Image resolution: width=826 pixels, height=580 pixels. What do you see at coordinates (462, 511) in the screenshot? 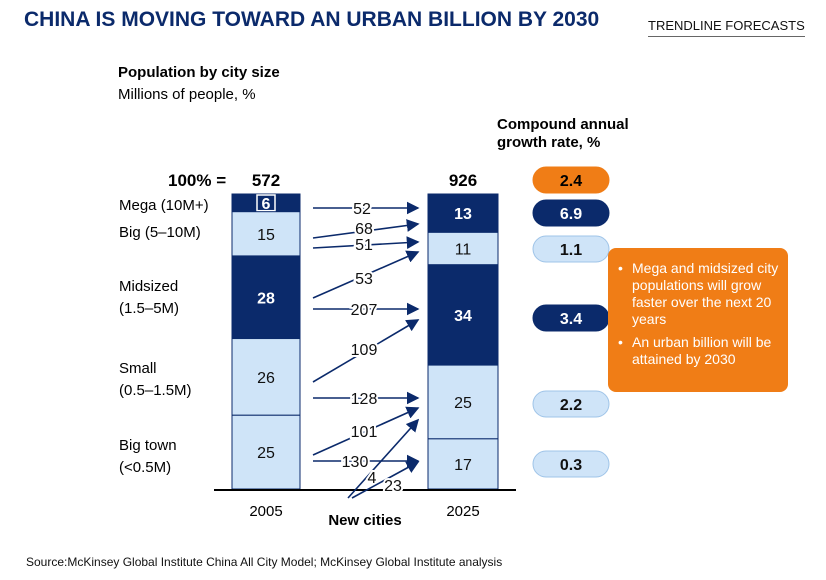
I see `x-tick-label: 2025` at bounding box center [462, 511].